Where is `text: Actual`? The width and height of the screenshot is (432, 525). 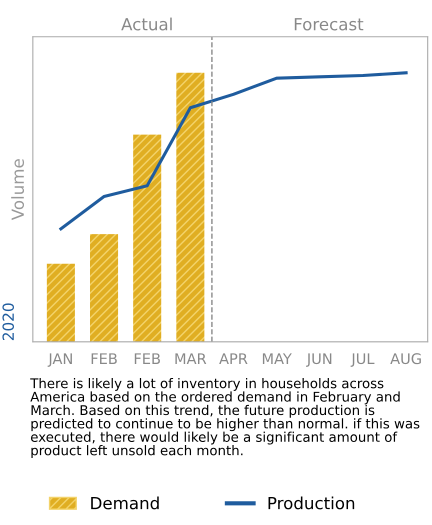
text: Actual is located at coordinates (146, 24).